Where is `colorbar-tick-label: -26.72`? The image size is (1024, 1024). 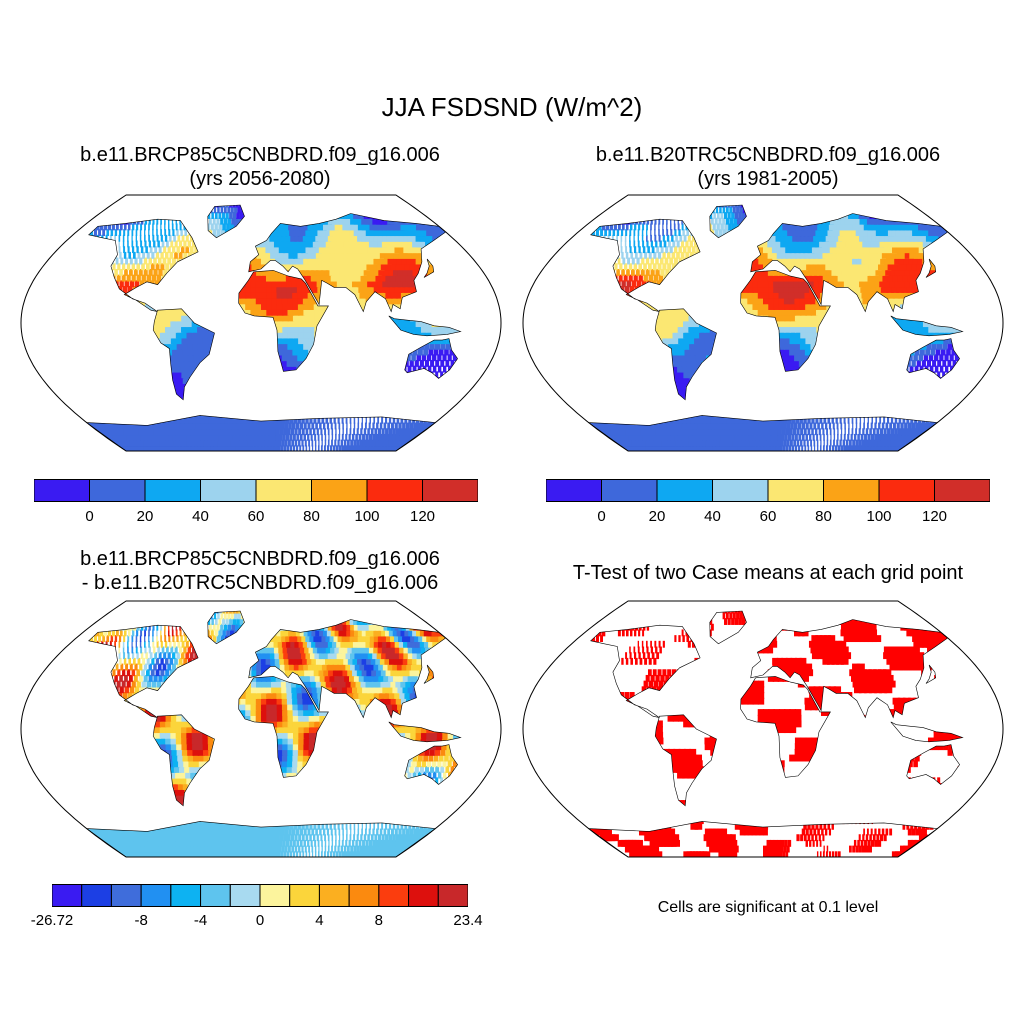
colorbar-tick-label: -26.72 is located at coordinates (52, 920).